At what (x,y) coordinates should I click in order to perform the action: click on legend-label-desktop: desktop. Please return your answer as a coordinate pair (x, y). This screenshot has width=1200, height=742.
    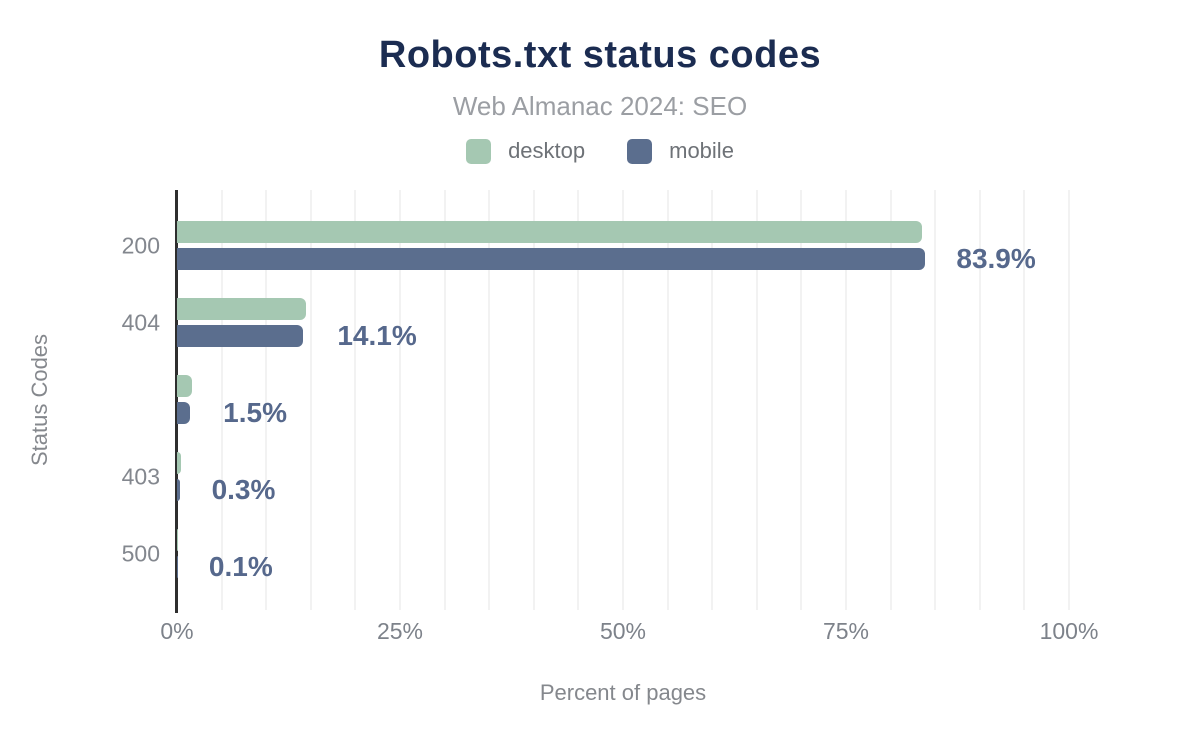
    Looking at the image, I should click on (547, 150).